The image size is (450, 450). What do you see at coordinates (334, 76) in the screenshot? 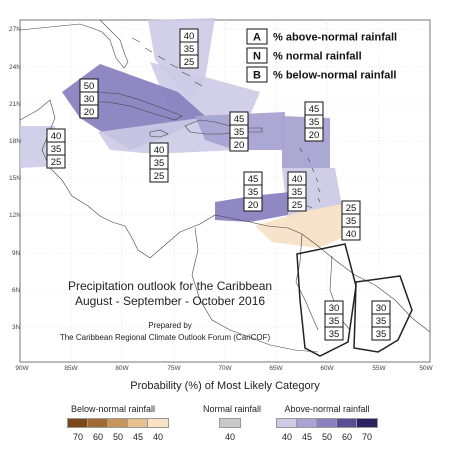
I see `key-text-b: % below-normal rainfall` at bounding box center [334, 76].